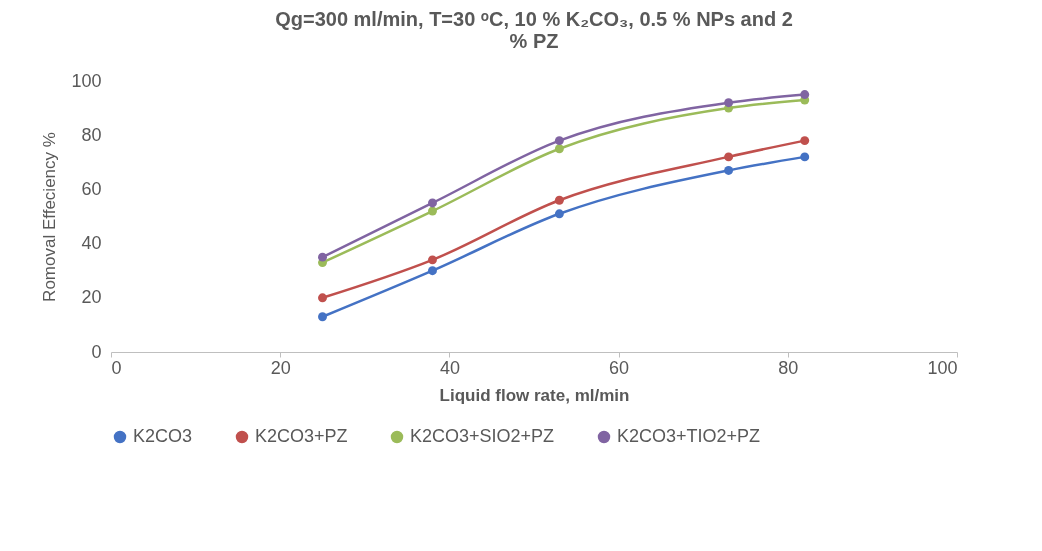 Image resolution: width=1042 pixels, height=551 pixels. Describe the element at coordinates (534, 395) in the screenshot. I see `x-axis-title: Liquid flow rate, ml/min` at that location.